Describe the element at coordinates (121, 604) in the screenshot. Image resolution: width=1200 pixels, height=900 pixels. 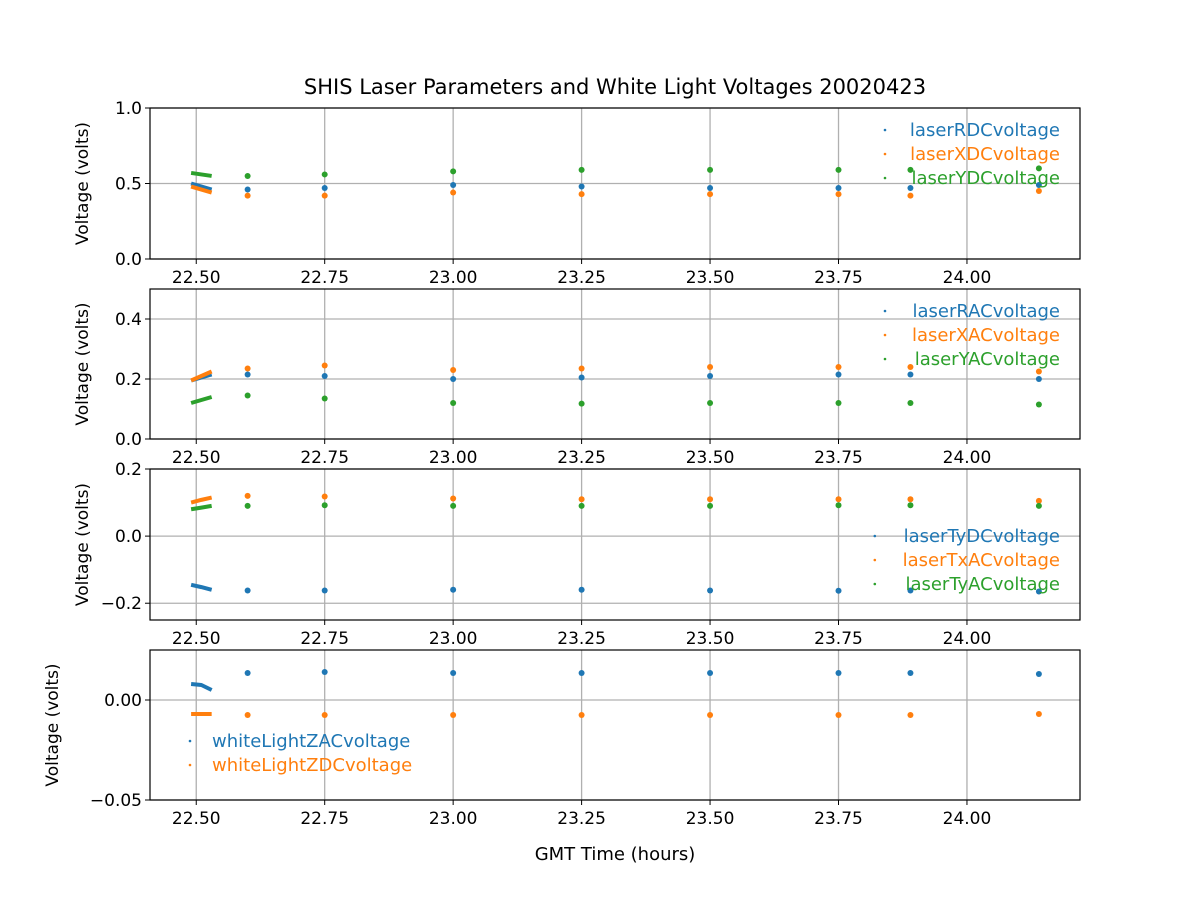
I see `y-tick-label: −0.2` at that location.